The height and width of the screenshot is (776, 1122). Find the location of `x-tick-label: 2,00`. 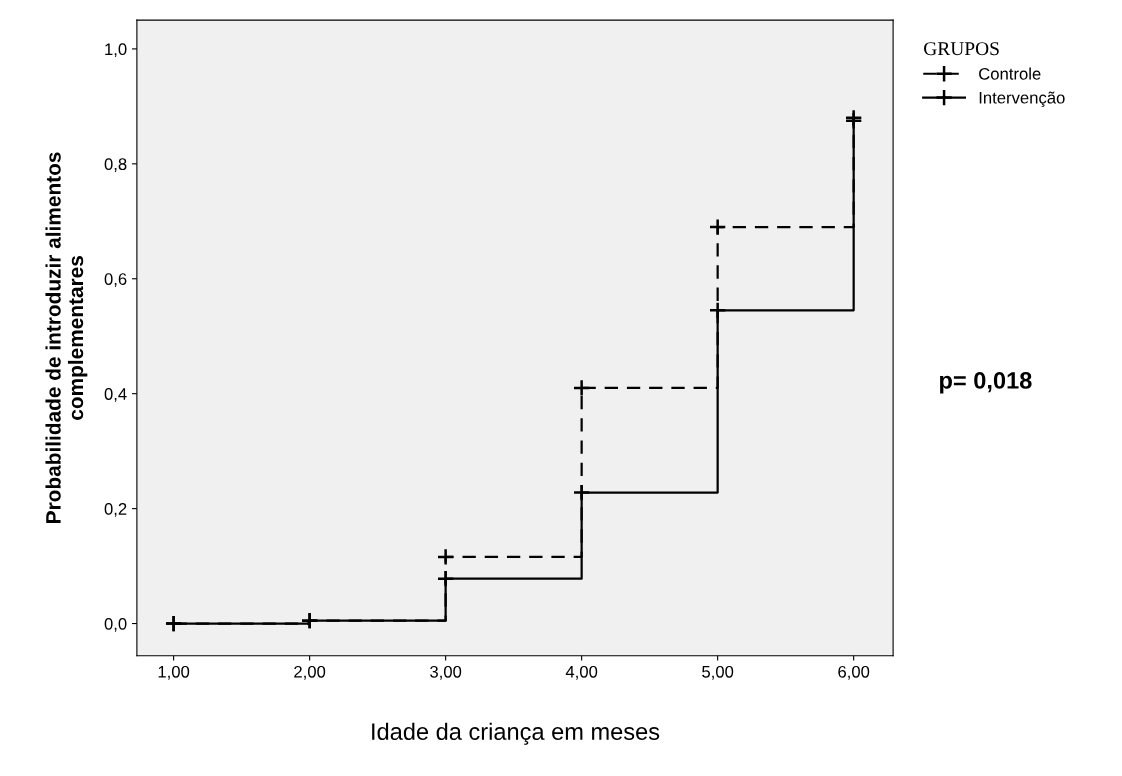

x-tick-label: 2,00 is located at coordinates (310, 672).